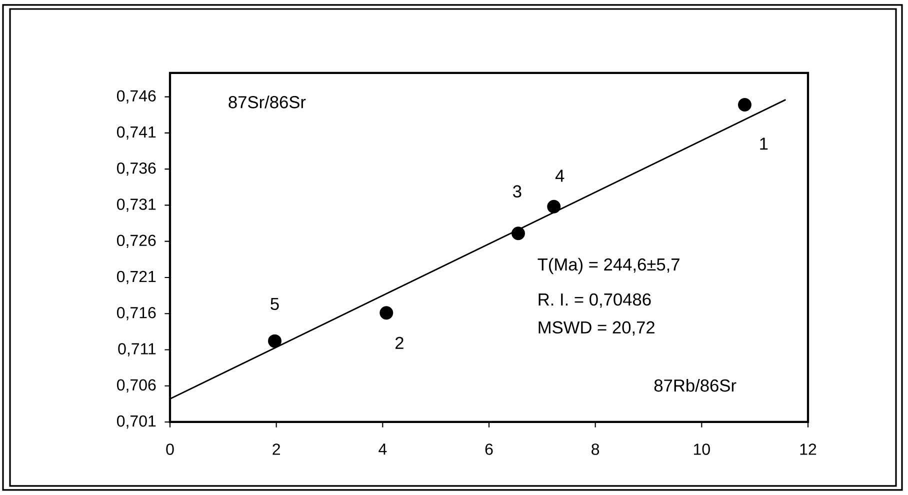  What do you see at coordinates (559, 176) in the screenshot?
I see `annotation: 4` at bounding box center [559, 176].